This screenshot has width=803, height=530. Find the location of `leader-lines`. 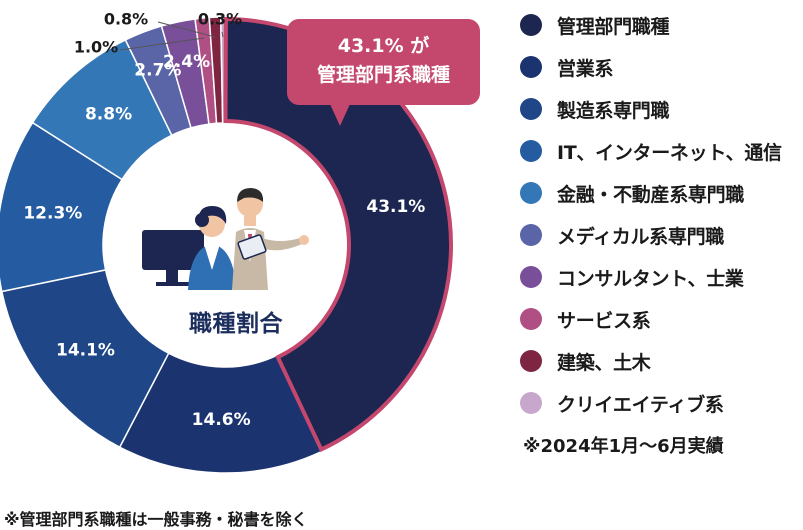

leader-lines is located at coordinates (171, 36).